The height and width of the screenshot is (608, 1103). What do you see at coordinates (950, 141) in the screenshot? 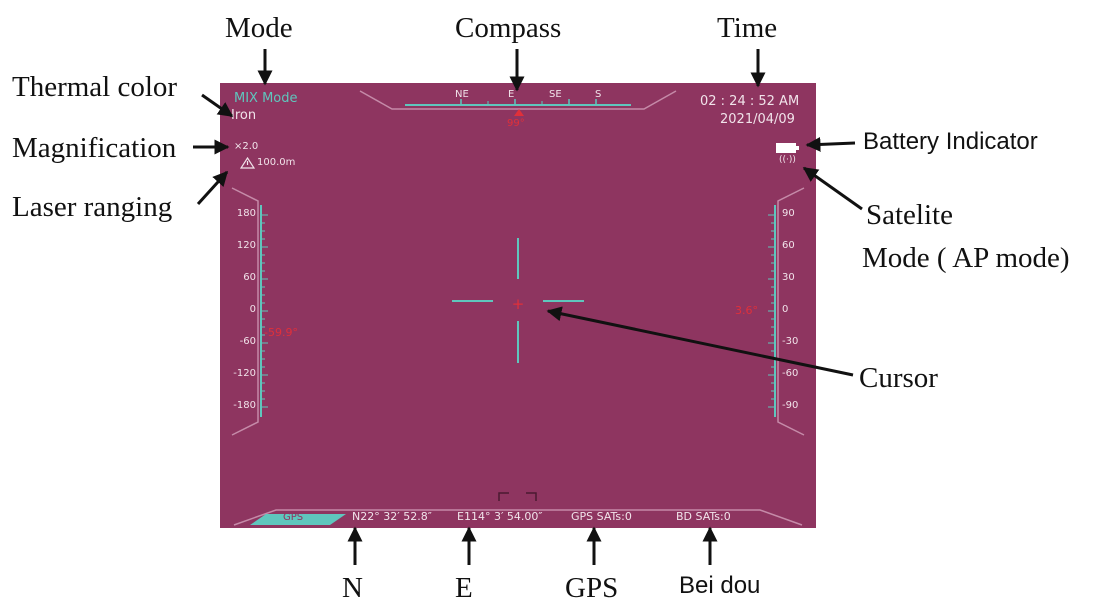
I see `callout-battery-indicator: Battery Indicator` at bounding box center [950, 141].